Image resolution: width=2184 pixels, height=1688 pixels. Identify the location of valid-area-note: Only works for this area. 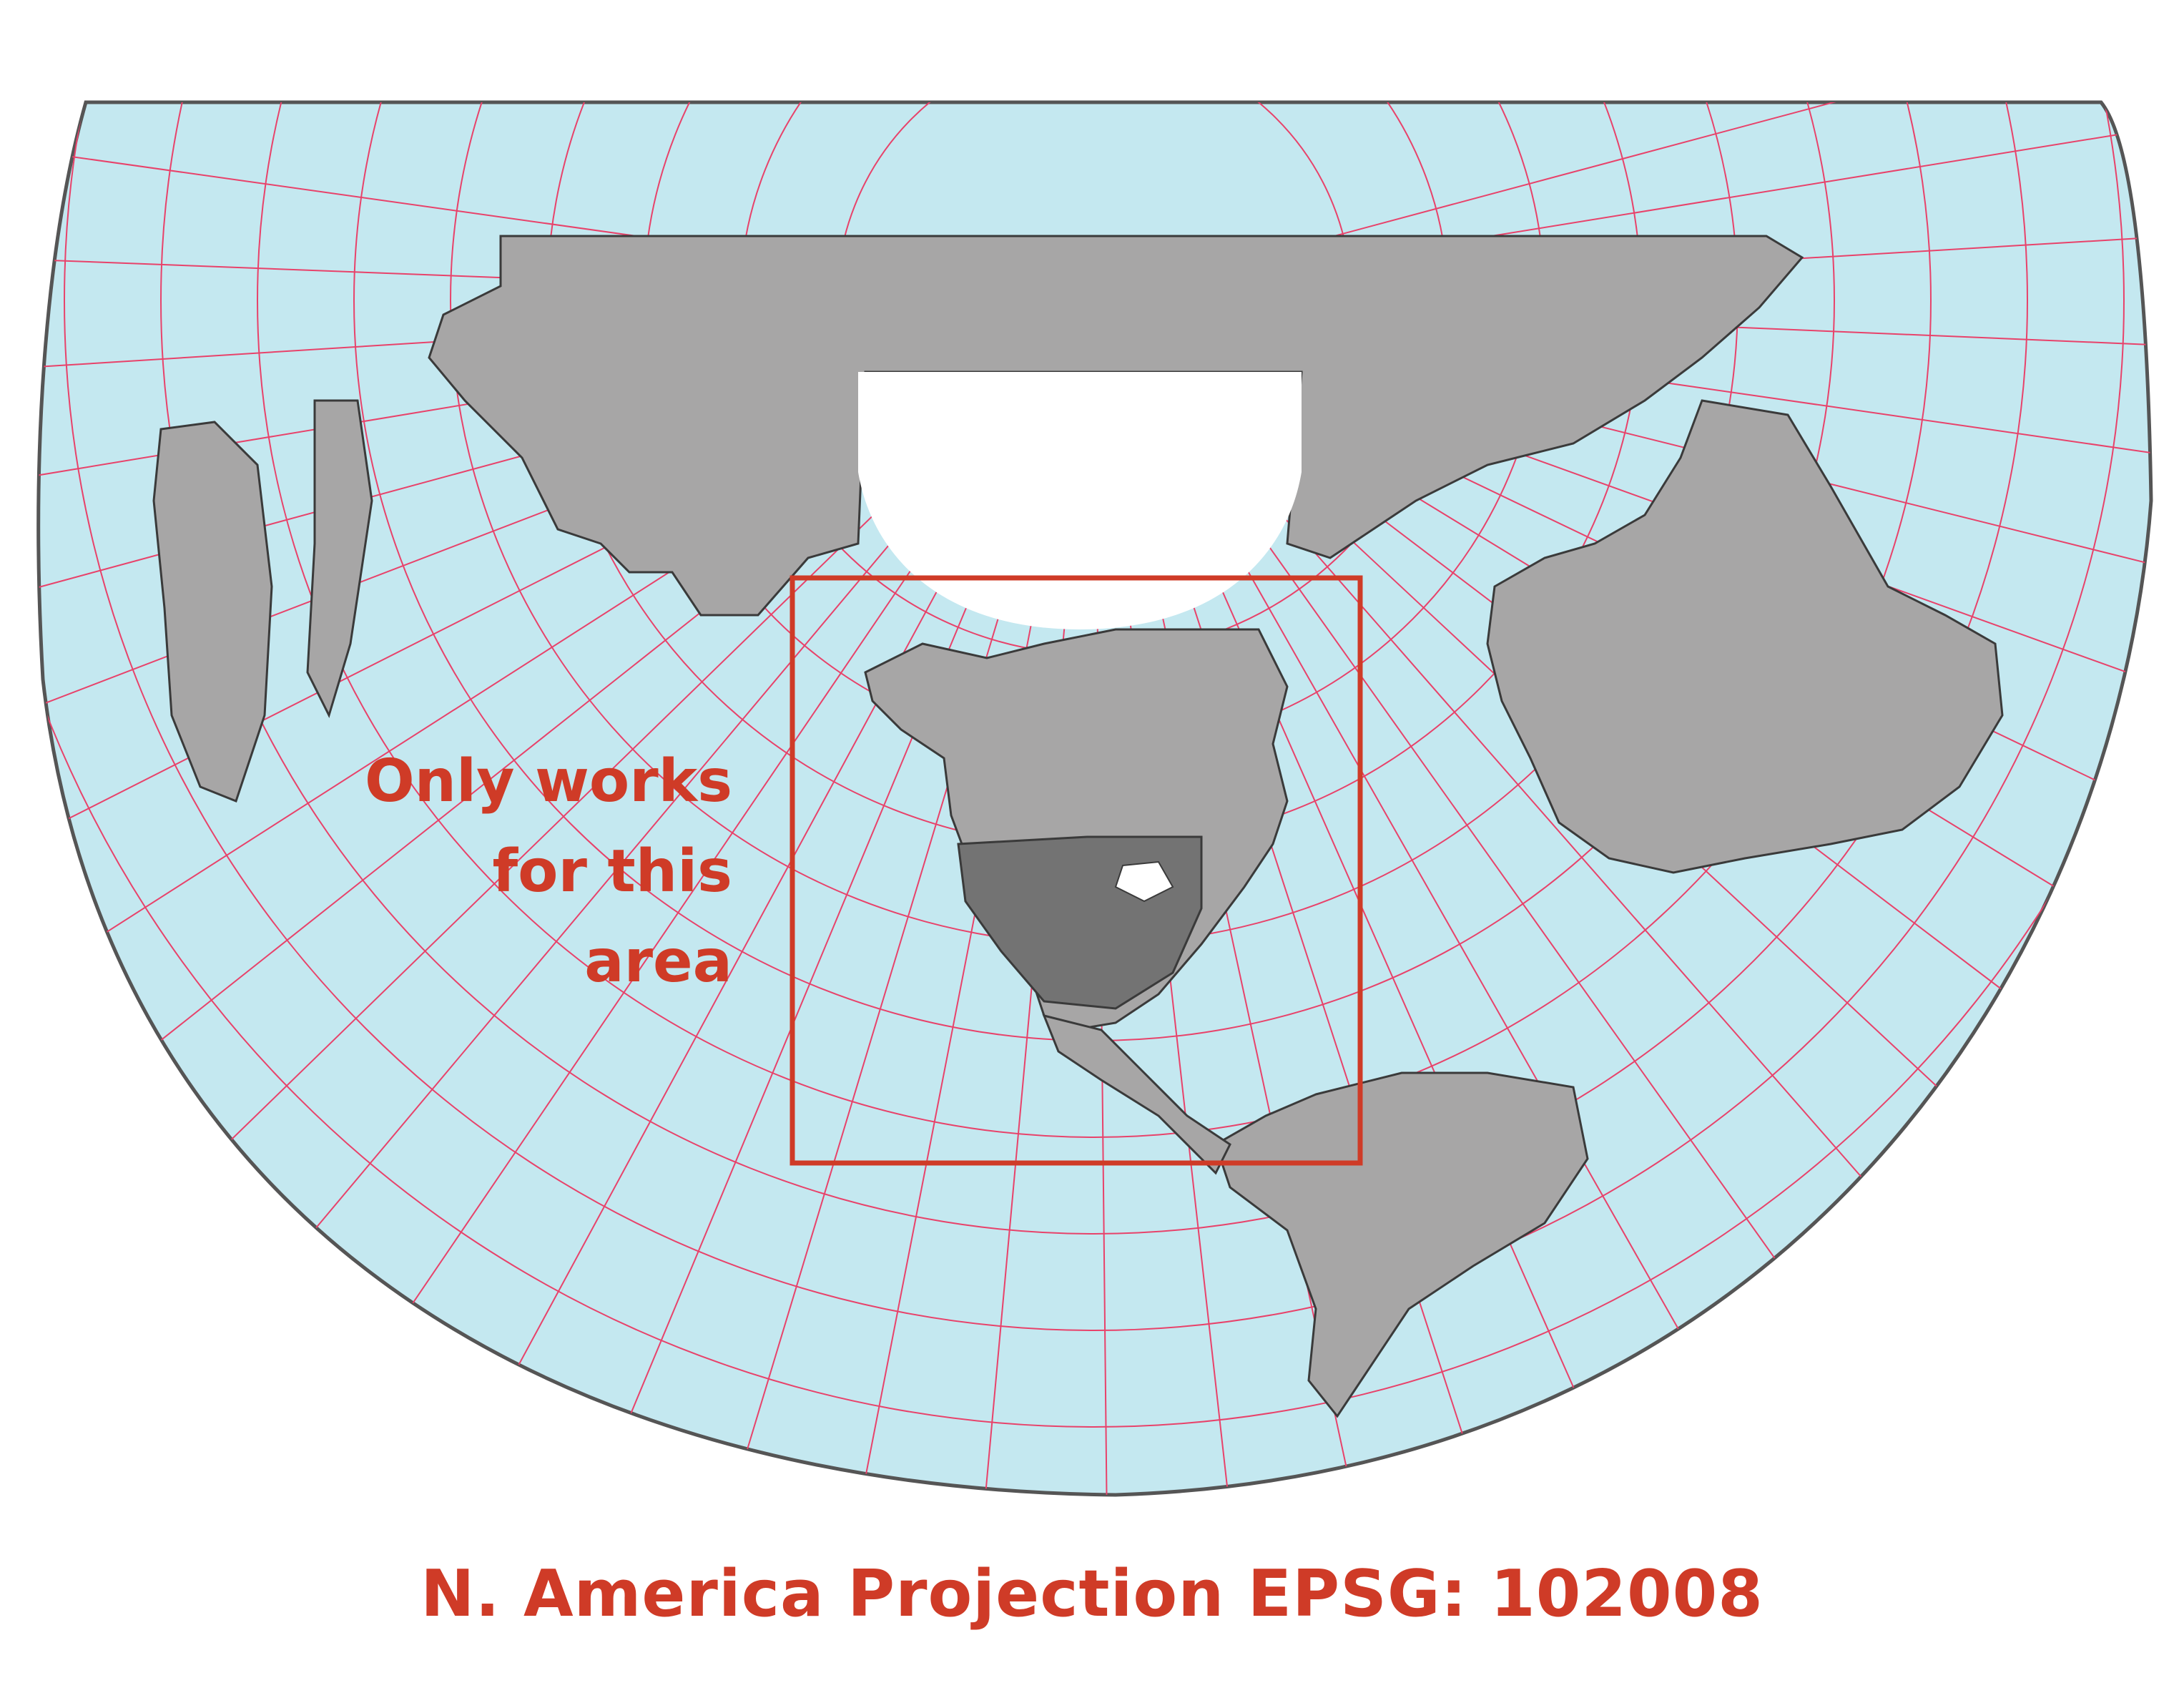
(548, 872).